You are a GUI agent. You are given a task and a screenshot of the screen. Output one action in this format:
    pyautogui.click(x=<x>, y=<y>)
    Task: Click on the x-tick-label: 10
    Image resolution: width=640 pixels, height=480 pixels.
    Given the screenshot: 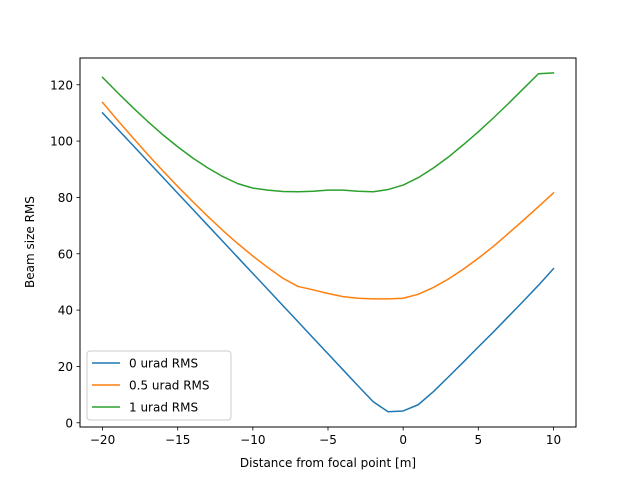 What is the action you would take?
    pyautogui.click(x=553, y=440)
    